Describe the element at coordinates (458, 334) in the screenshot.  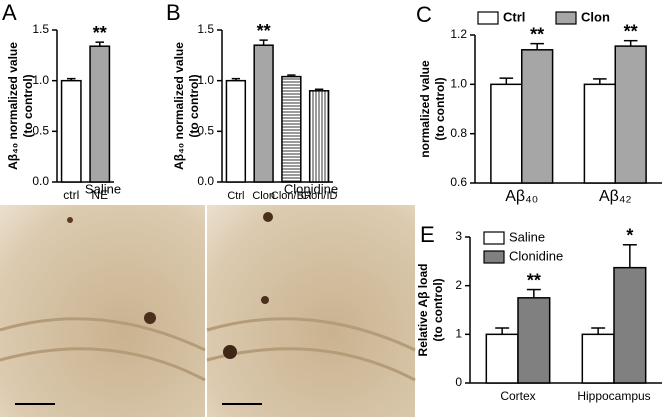
I see `y-tick-label: 1` at that location.